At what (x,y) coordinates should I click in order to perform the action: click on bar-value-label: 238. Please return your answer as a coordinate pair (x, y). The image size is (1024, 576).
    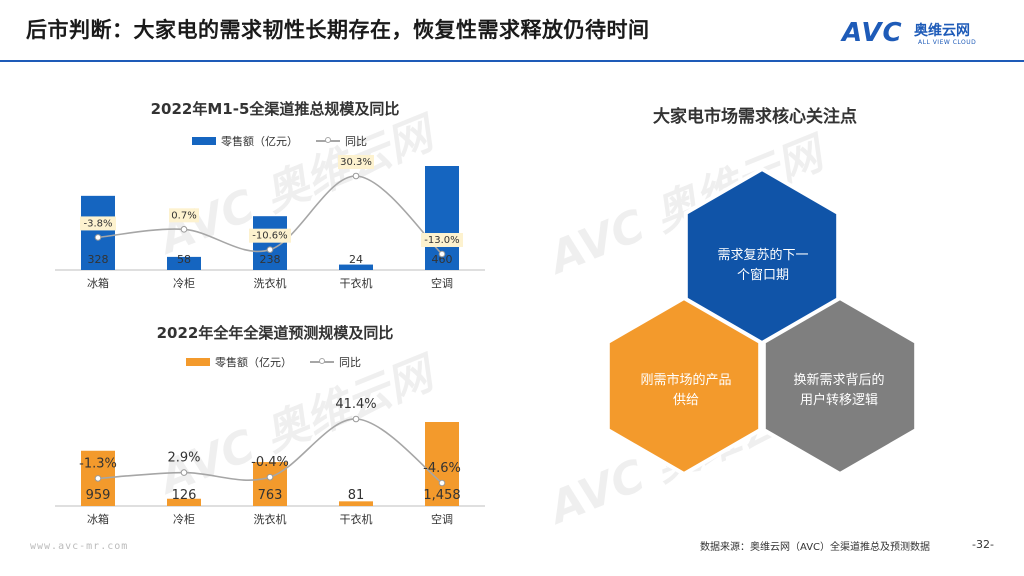
    Looking at the image, I should click on (270, 259).